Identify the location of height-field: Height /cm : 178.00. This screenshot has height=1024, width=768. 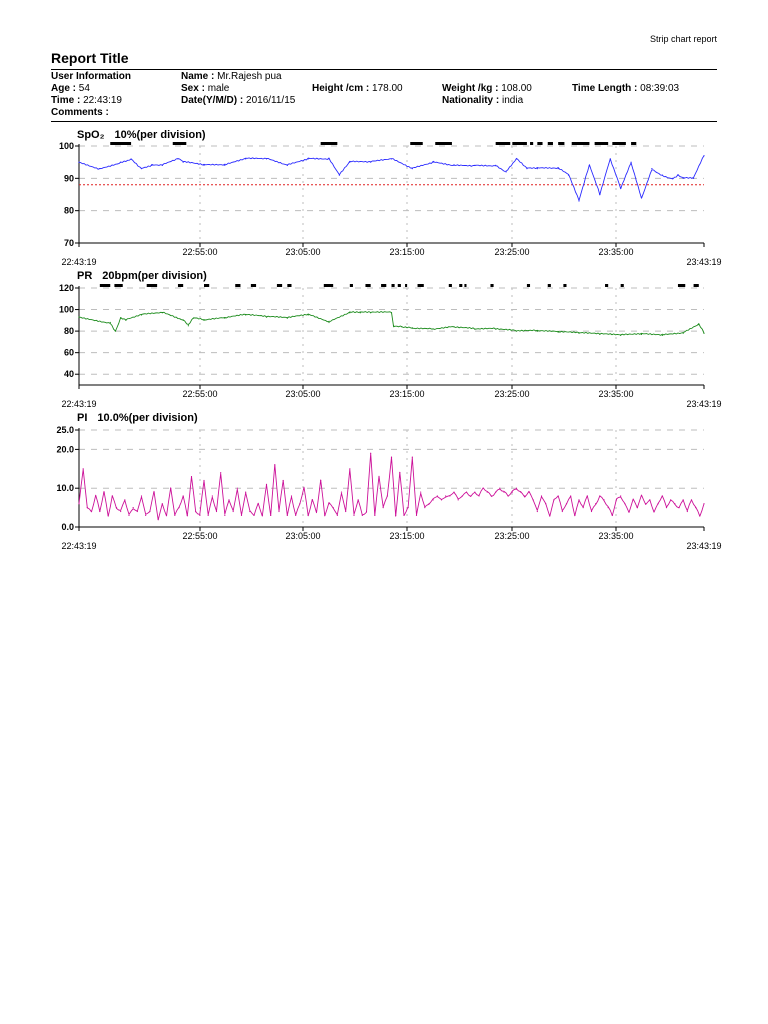
(357, 88).